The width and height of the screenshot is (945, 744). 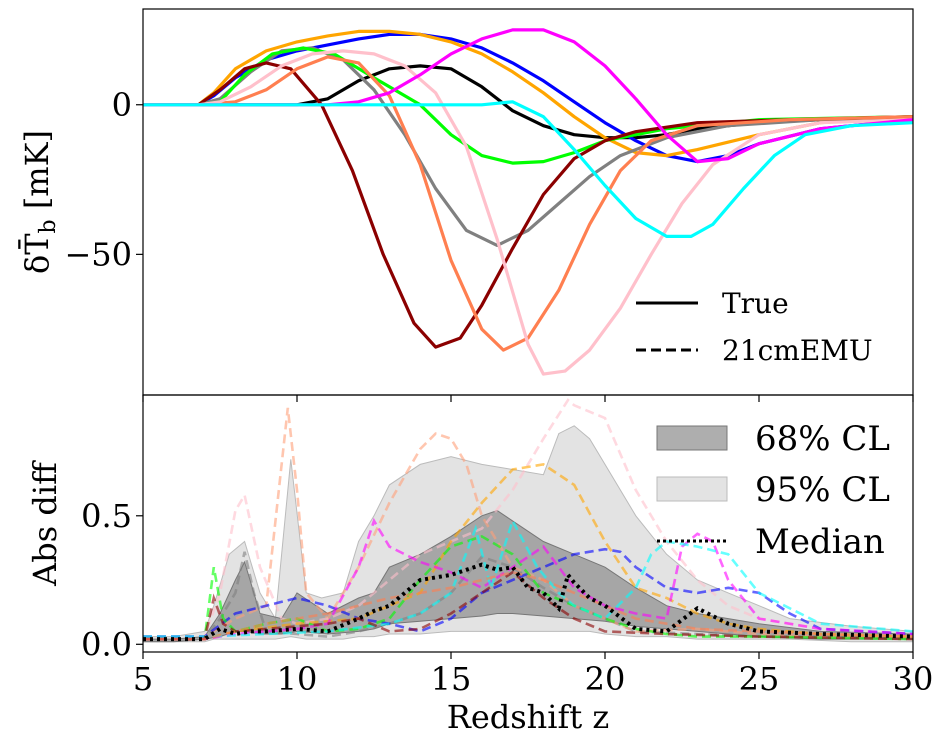 What do you see at coordinates (451, 679) in the screenshot?
I see `xtick-label-2: 15` at bounding box center [451, 679].